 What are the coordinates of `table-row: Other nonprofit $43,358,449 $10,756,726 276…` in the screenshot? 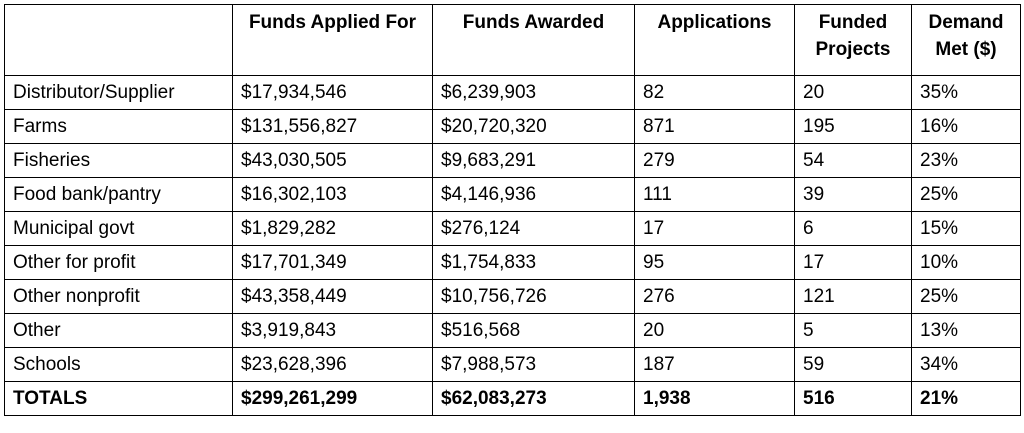 It's located at (512, 296).